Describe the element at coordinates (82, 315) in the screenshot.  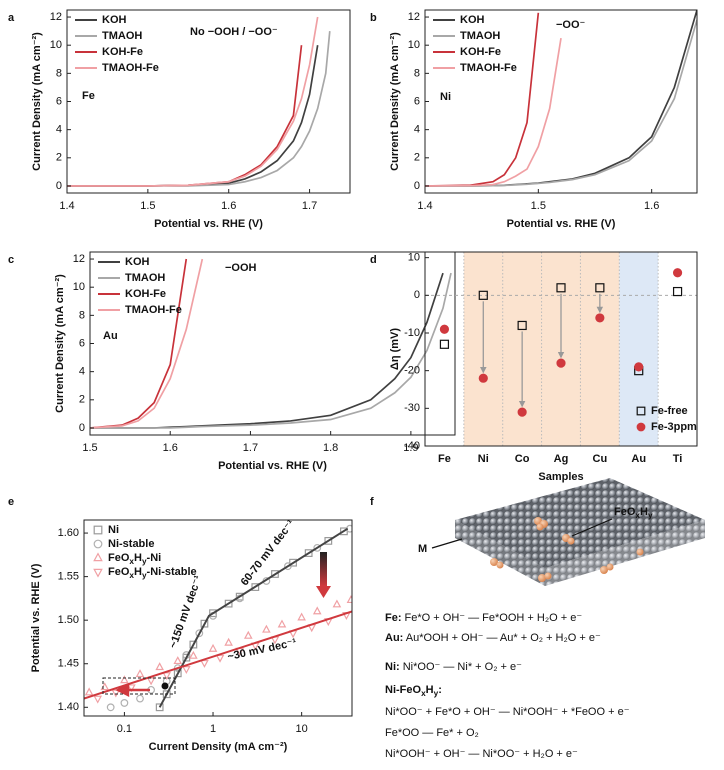
I see `y-tick-label: 8` at that location.